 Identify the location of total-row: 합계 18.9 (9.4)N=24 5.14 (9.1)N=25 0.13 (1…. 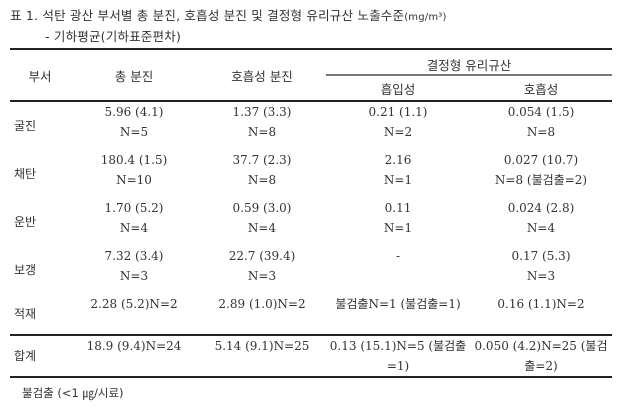
(311, 356).